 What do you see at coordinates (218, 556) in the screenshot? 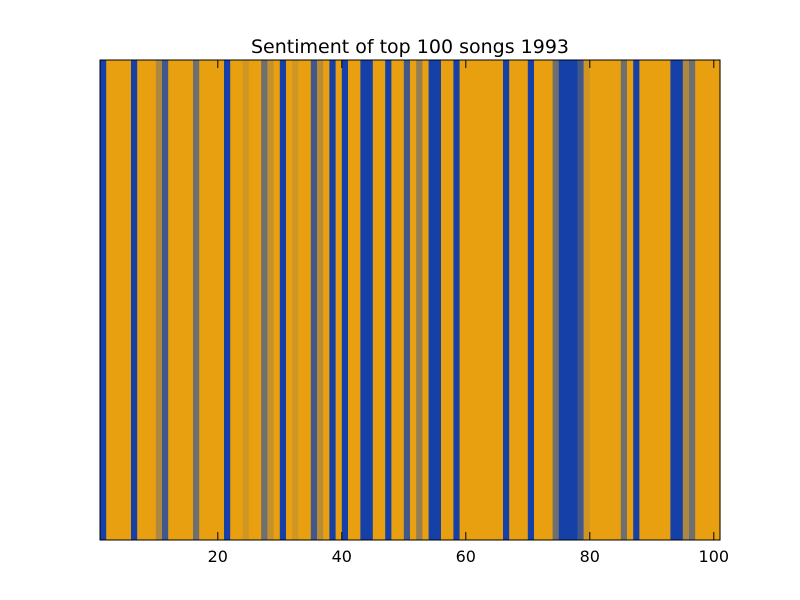
I see `x-tick-label-20: 20` at bounding box center [218, 556].